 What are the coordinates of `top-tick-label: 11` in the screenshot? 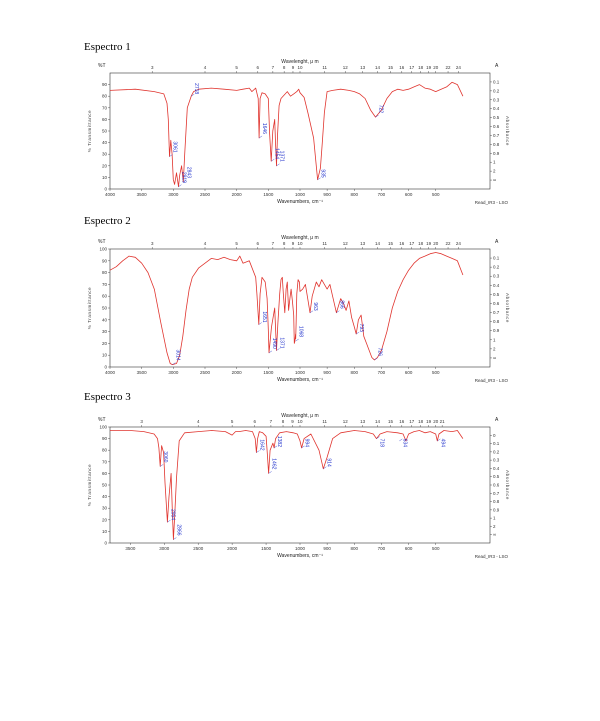 It's located at (324, 67).